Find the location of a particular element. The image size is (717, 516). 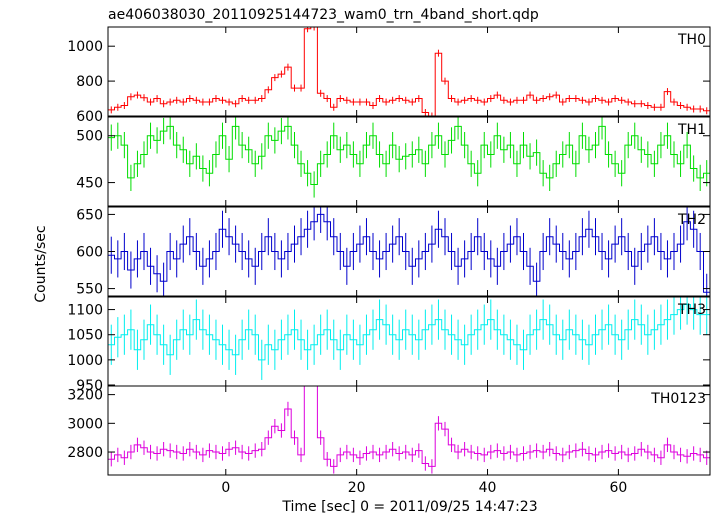

y-tick-label: 3000 is located at coordinates (85, 424).